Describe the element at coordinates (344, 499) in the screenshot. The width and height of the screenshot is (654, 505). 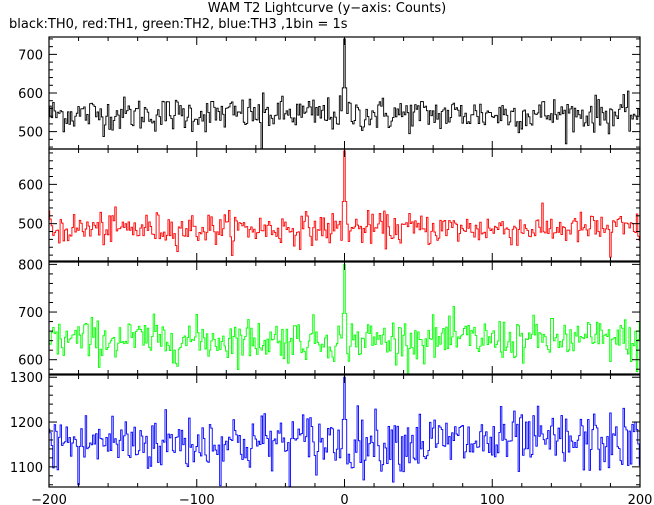
I see `x-tick-label: 0` at that location.